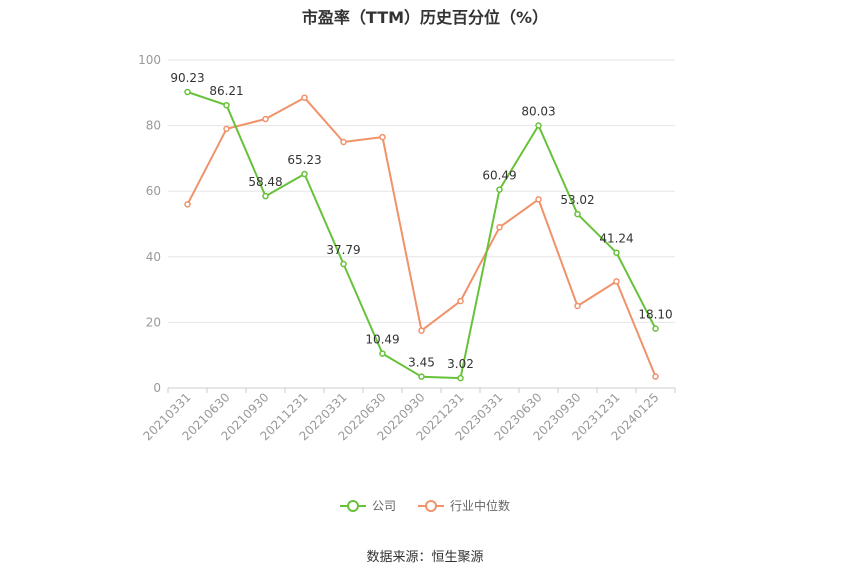 The height and width of the screenshot is (575, 850). What do you see at coordinates (153, 126) in the screenshot?
I see `y-tick-label: 80` at bounding box center [153, 126].